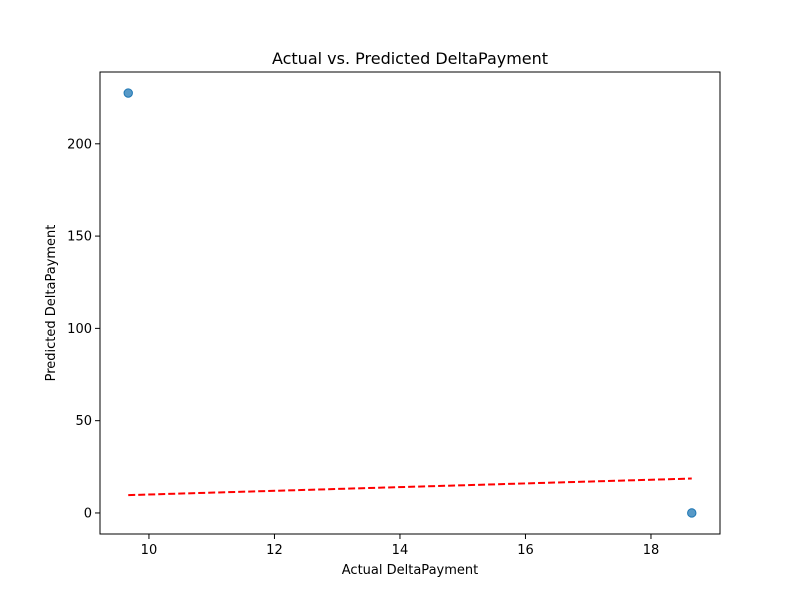 Image resolution: width=800 pixels, height=600 pixels. Describe the element at coordinates (410, 58) in the screenshot. I see `chart-title: Actual vs. Predicted DeltaPayment` at that location.